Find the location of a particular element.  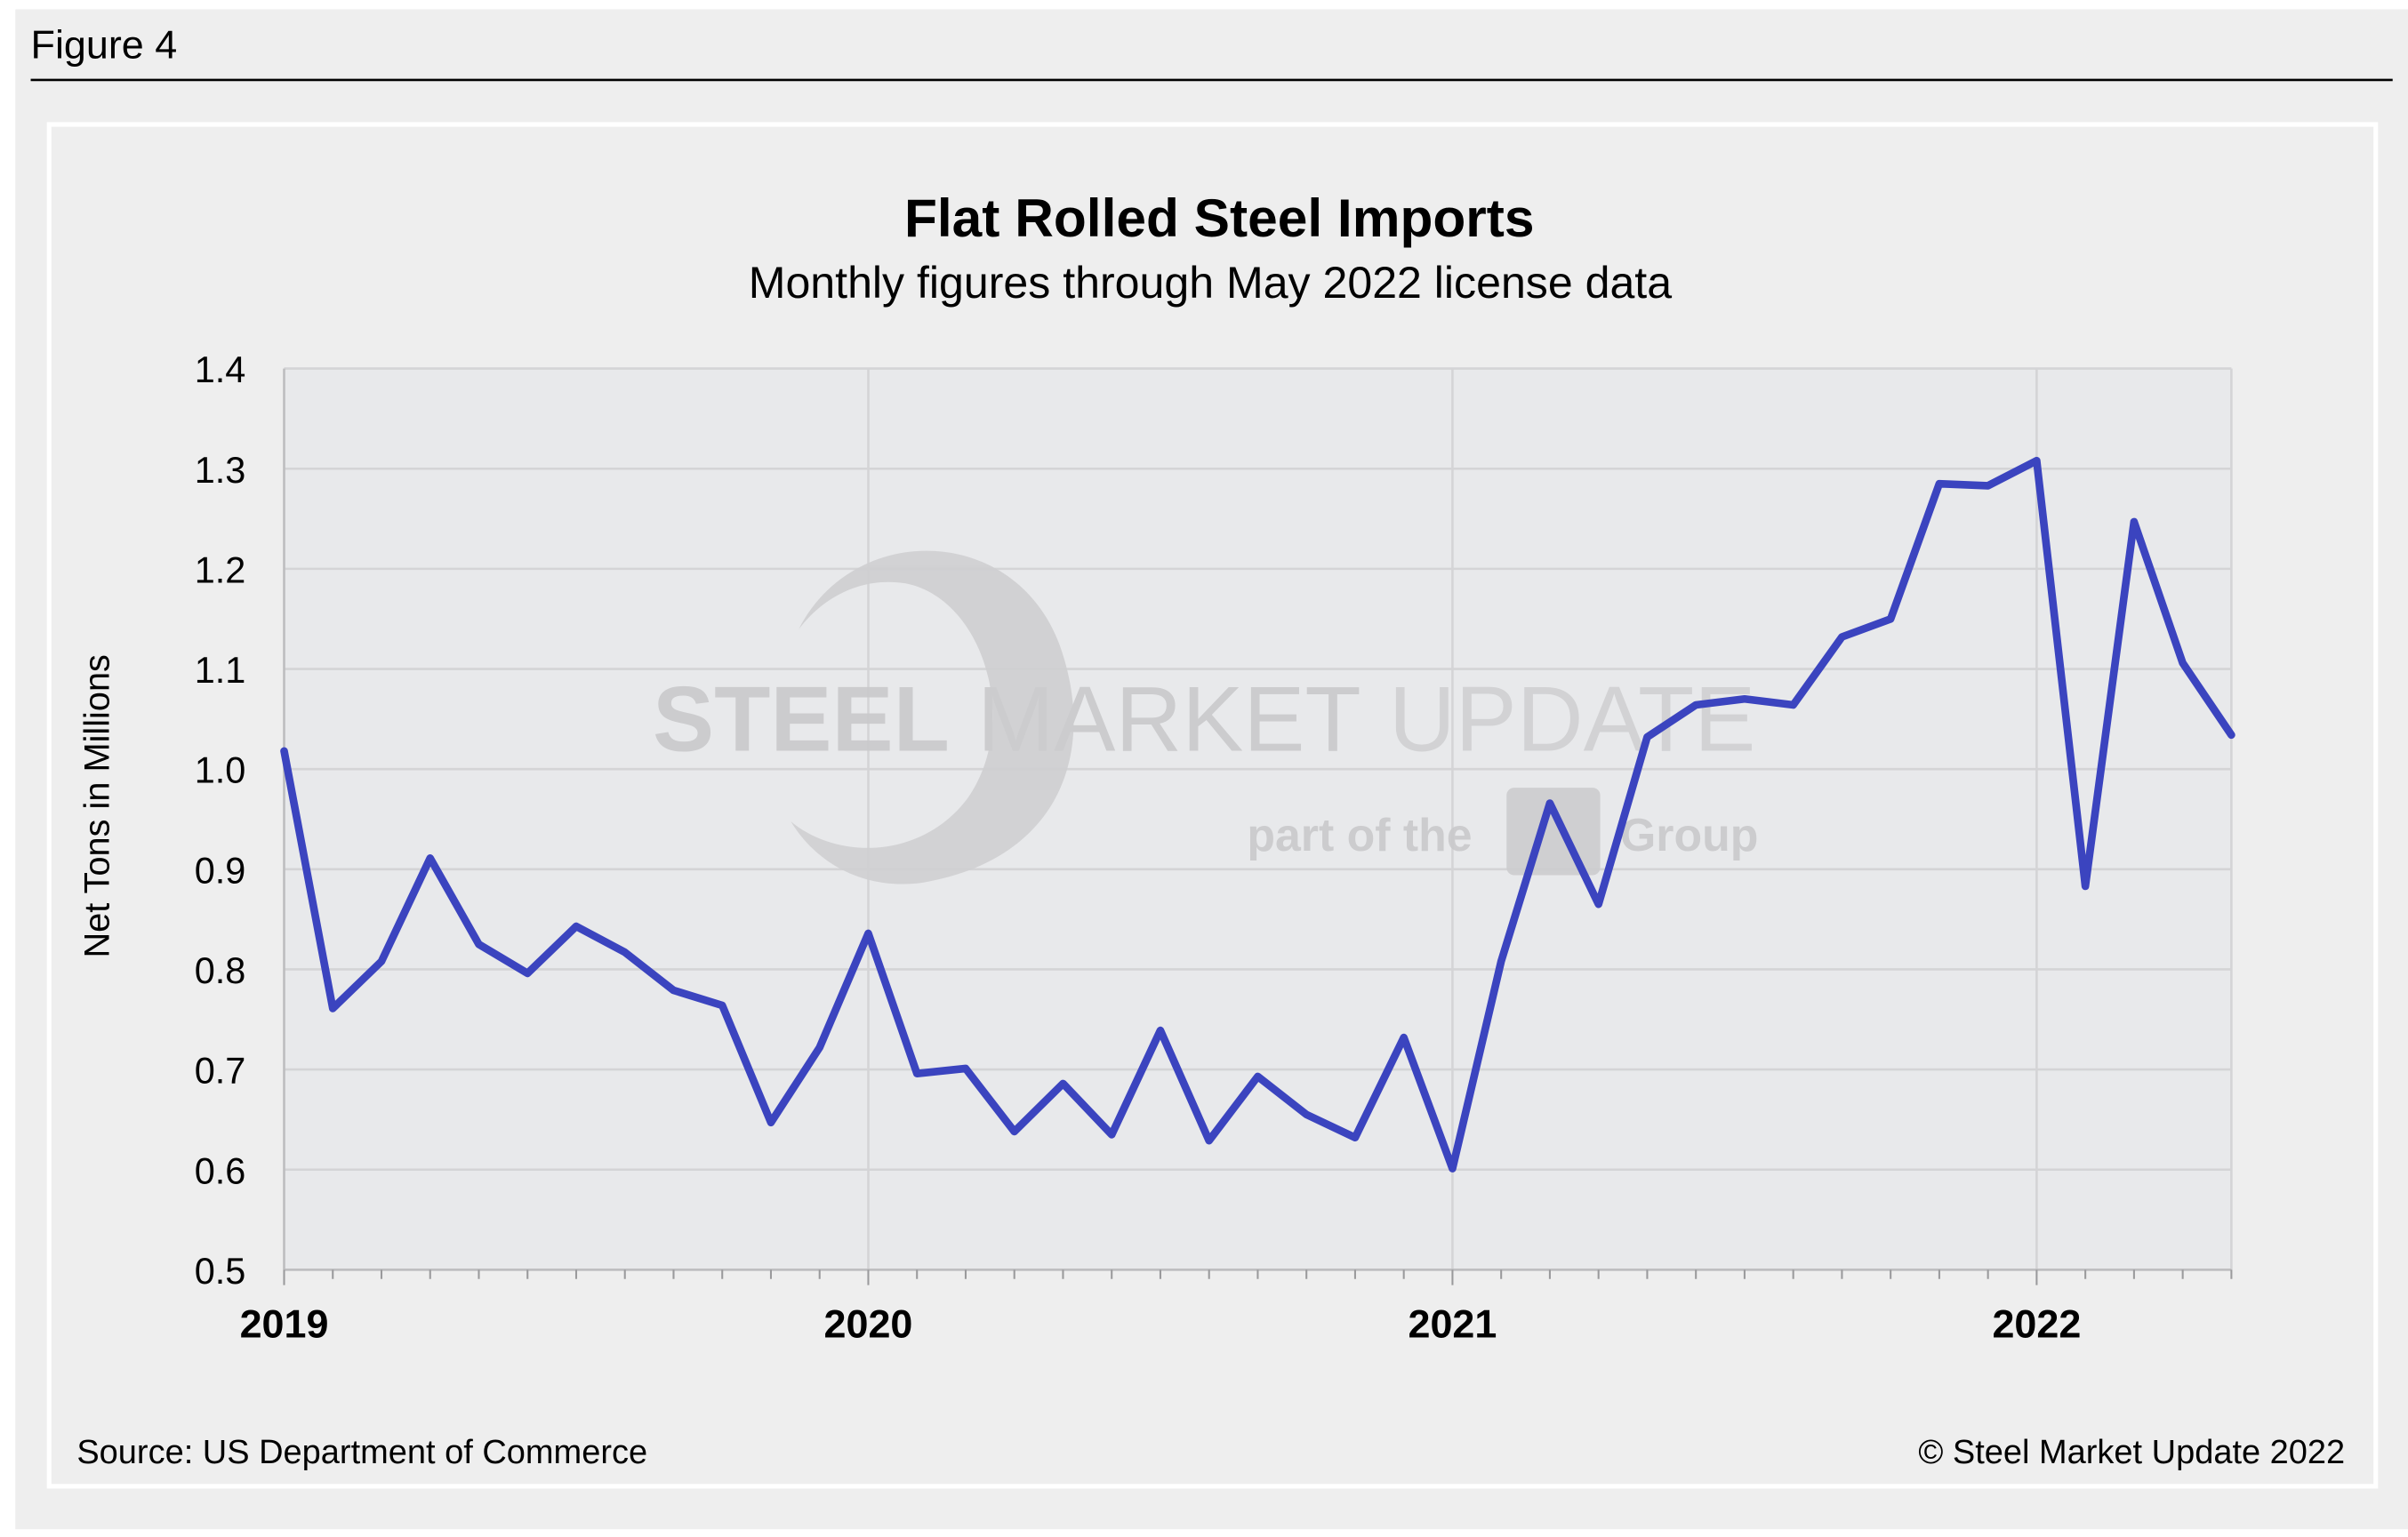

y-axis-label: Net Tons in Millions is located at coordinates (98, 805).